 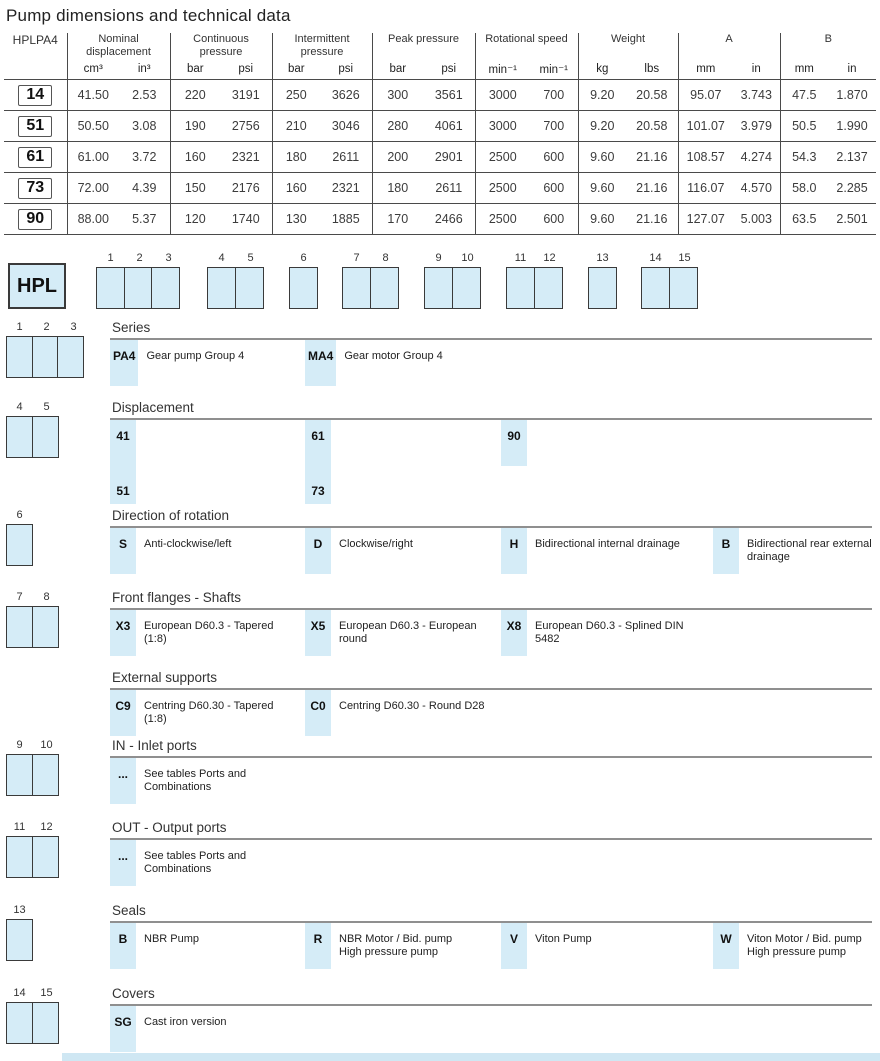 What do you see at coordinates (195, 863) in the screenshot?
I see `option-desc: See tables Ports and Combinations` at bounding box center [195, 863].